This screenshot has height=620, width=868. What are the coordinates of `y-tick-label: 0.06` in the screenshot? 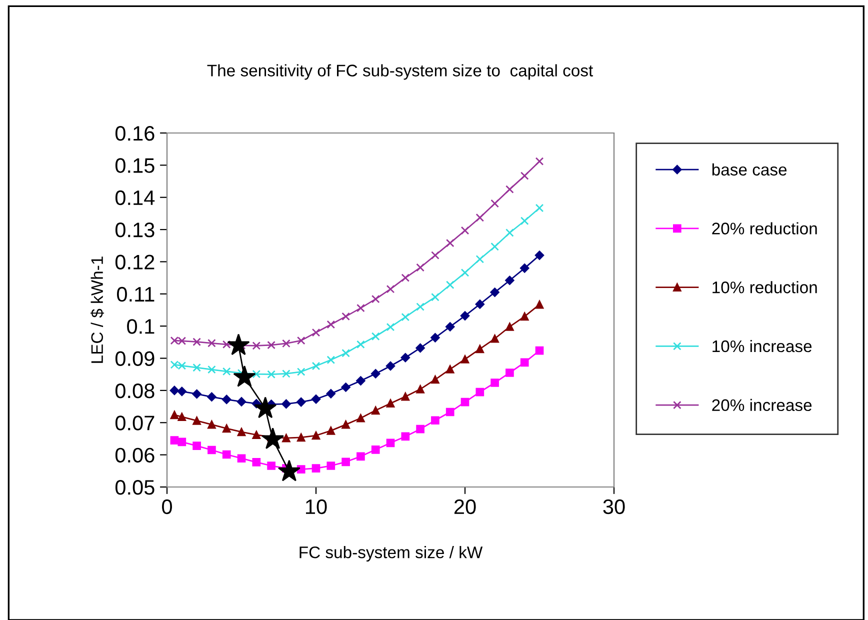 It's located at (134, 455).